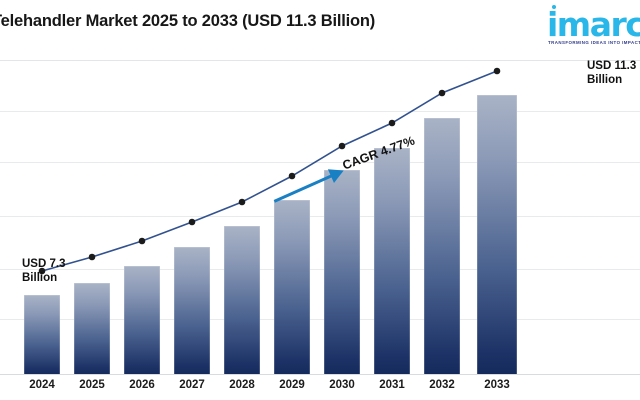 This screenshot has height=400, width=640. Describe the element at coordinates (342, 385) in the screenshot. I see `xtick-2030: 2030` at that location.